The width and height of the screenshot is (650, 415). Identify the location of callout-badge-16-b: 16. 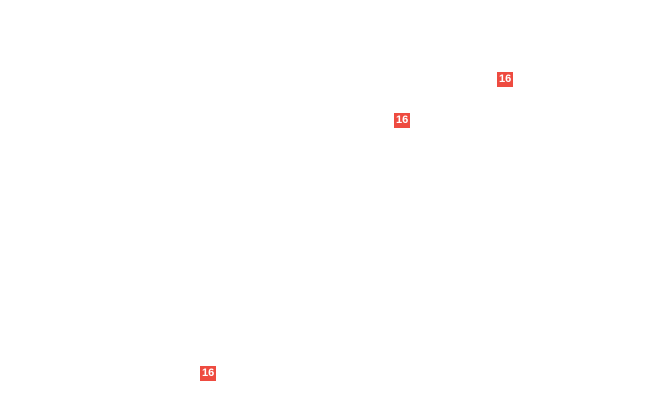
(402, 120).